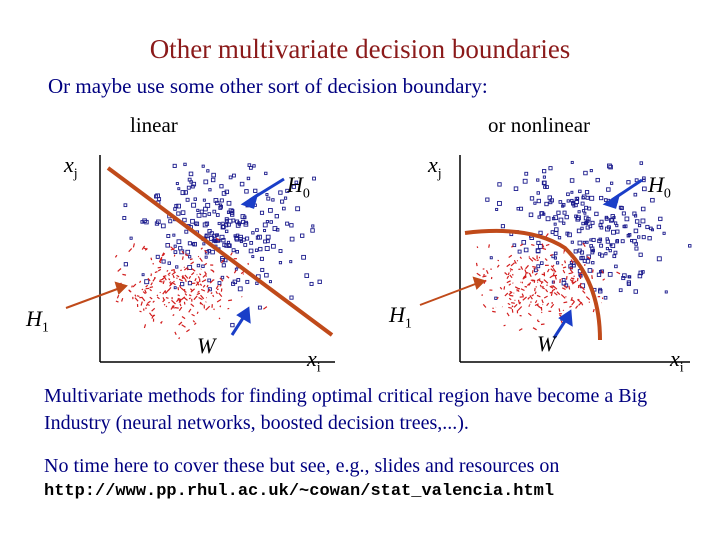 This screenshot has height=540, width=720. I want to click on left-scatter-points, so click(218, 251).